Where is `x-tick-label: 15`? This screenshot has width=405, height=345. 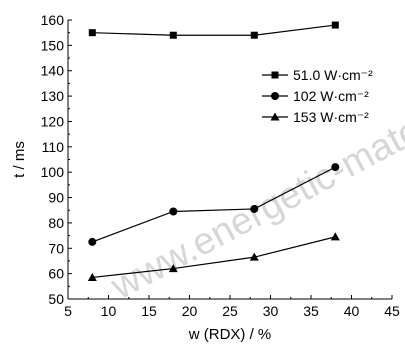
x-tick-label: 15 is located at coordinates (149, 311).